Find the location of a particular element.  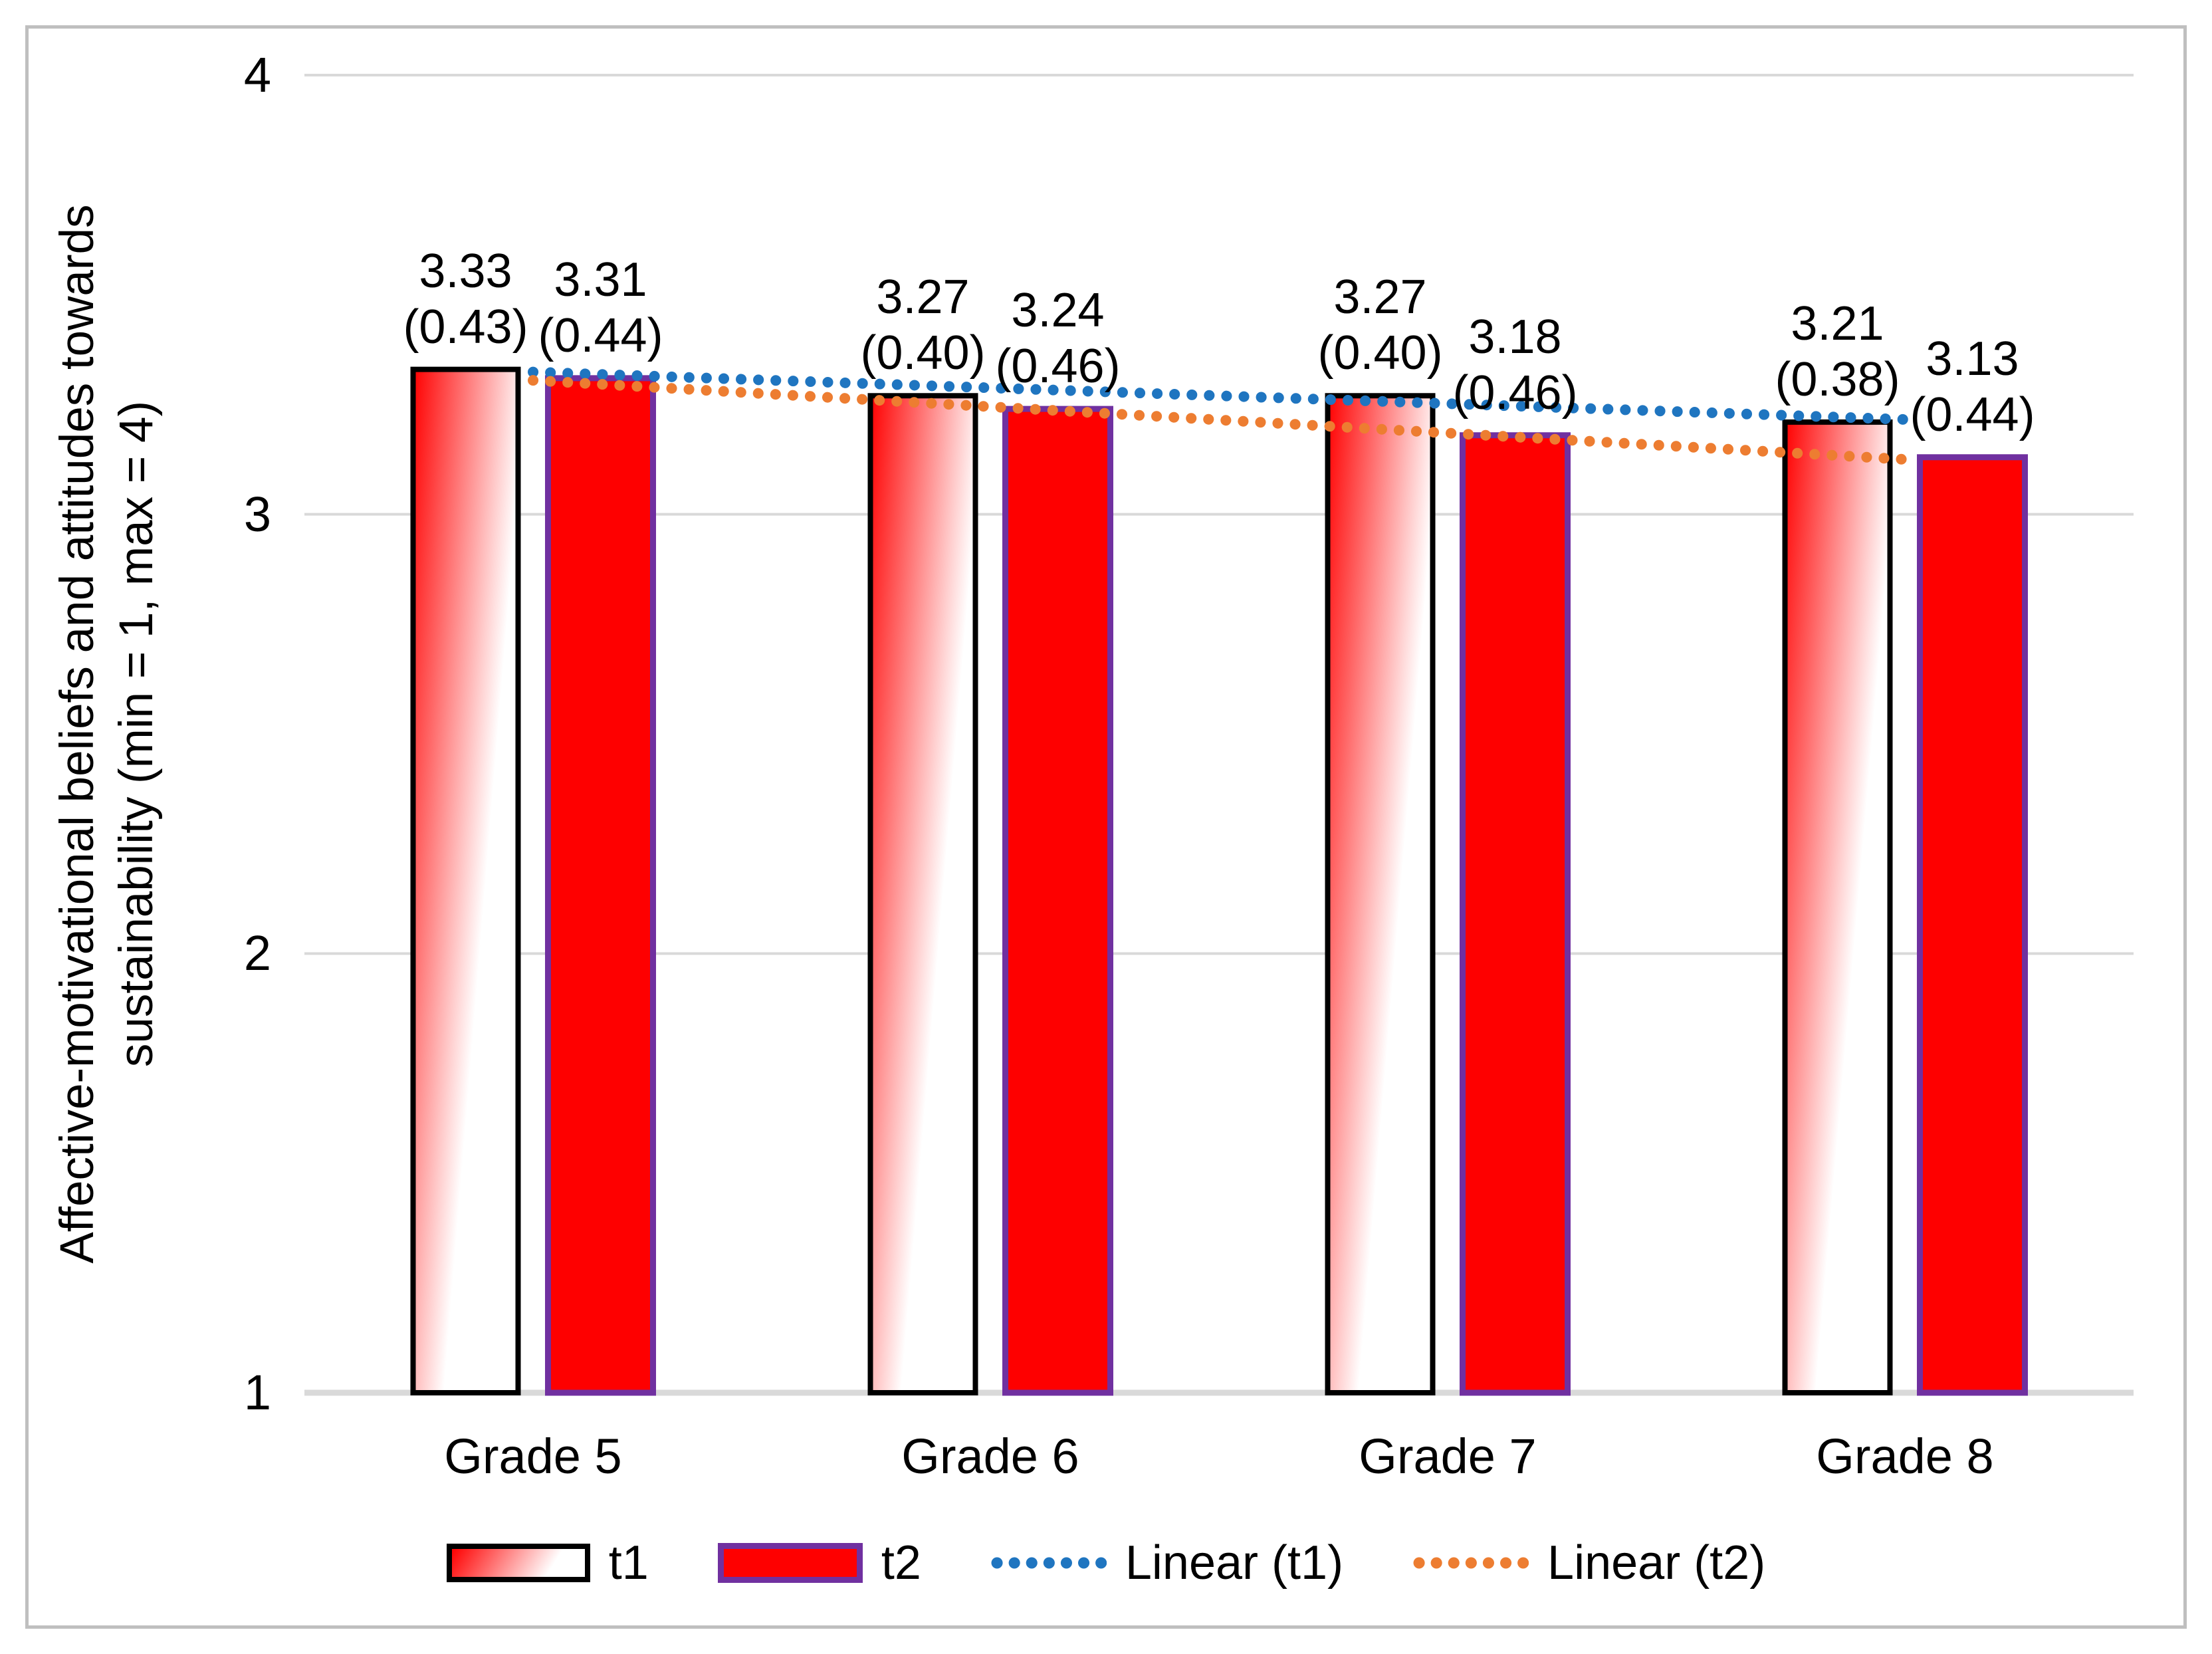

bar-label-t1-grade-8: 3.21 (0.38) is located at coordinates (1837, 352).